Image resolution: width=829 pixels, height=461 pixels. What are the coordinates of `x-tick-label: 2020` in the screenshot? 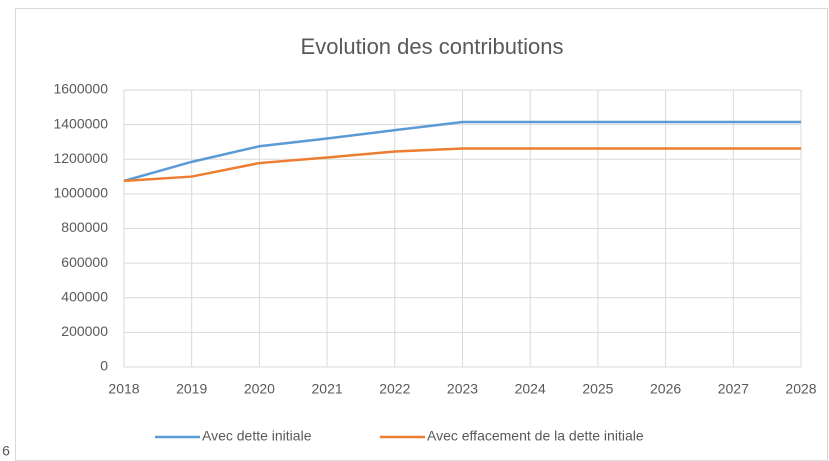 It's located at (259, 389).